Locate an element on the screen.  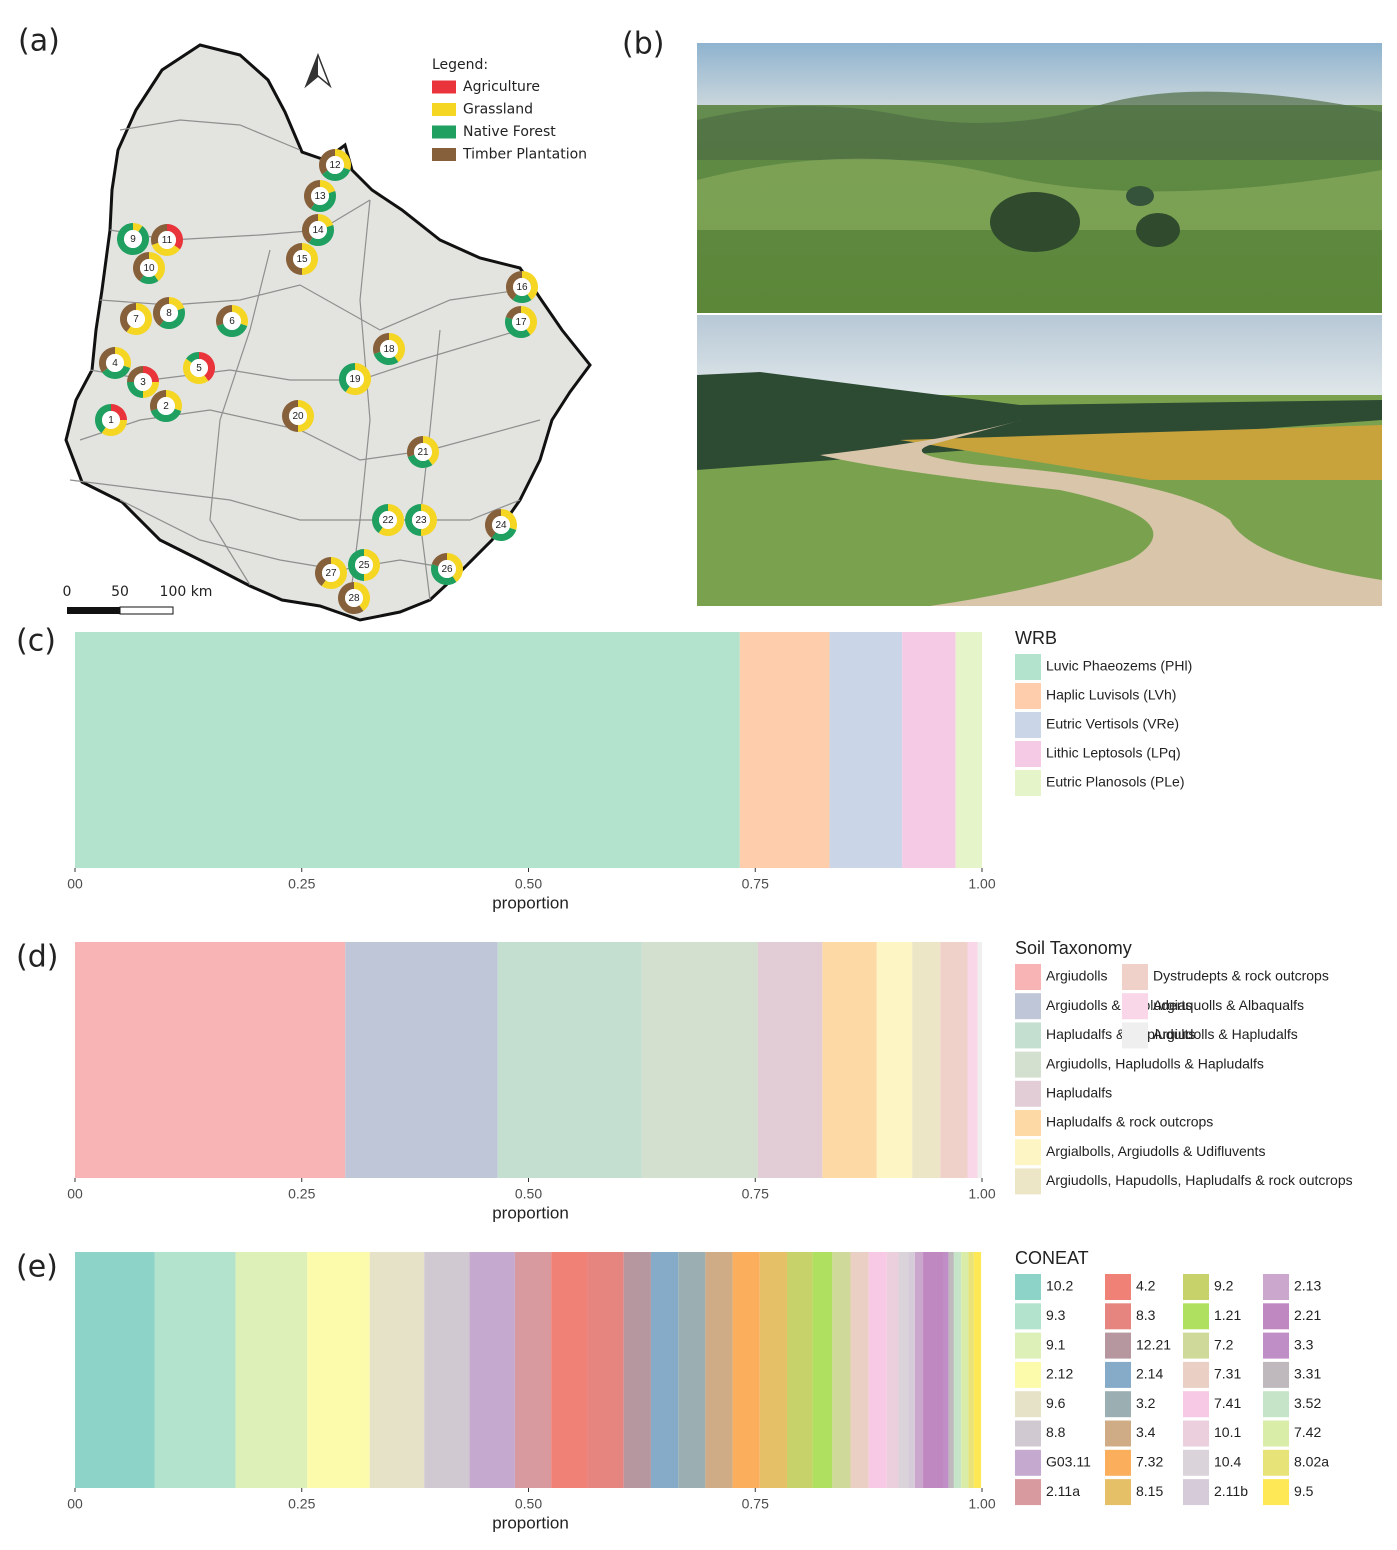
panel-label: (a) is located at coordinates (39, 41).